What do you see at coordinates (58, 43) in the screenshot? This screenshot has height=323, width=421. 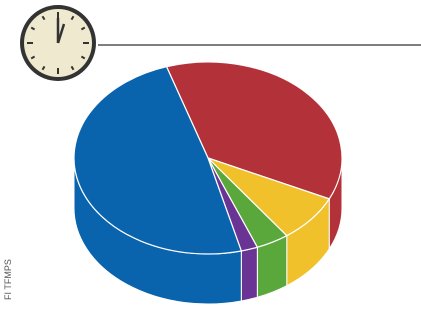 I see `clock-icon` at bounding box center [58, 43].